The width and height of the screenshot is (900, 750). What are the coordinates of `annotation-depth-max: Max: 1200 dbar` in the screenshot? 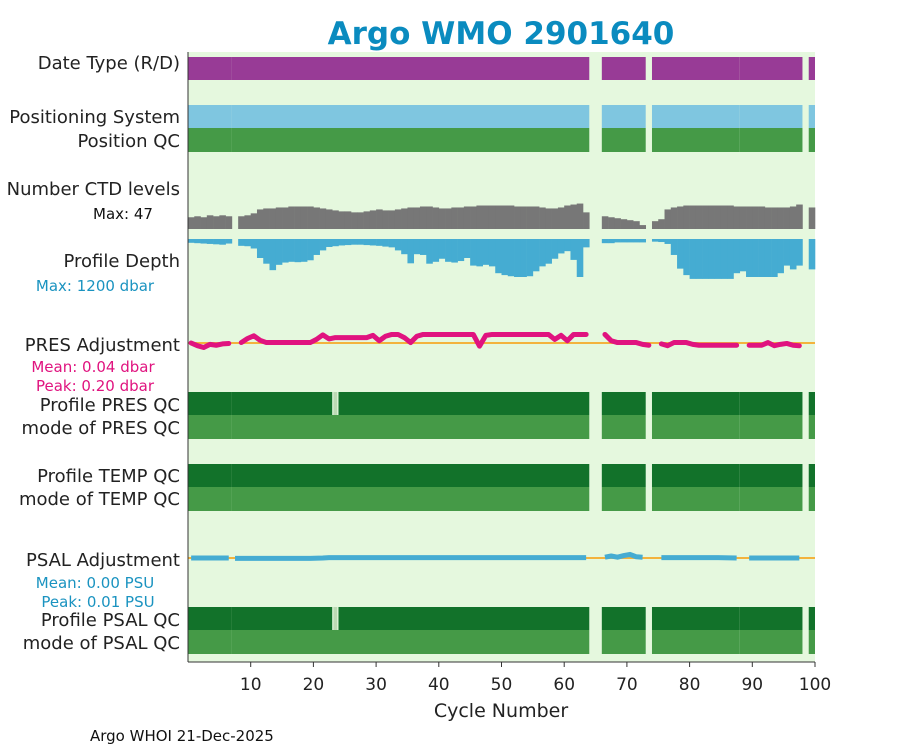 It's located at (95, 286).